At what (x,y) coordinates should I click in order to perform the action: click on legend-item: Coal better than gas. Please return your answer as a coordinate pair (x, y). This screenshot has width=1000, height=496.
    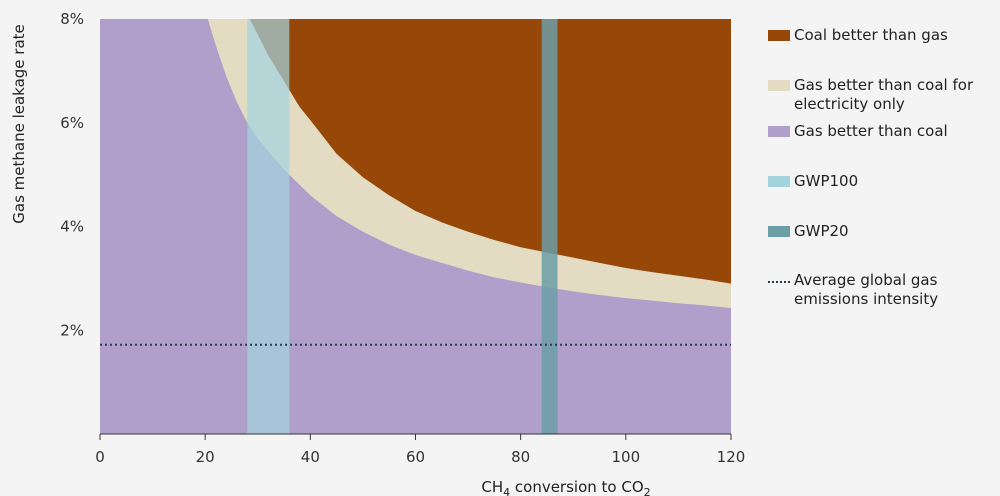
    Looking at the image, I should click on (858, 35).